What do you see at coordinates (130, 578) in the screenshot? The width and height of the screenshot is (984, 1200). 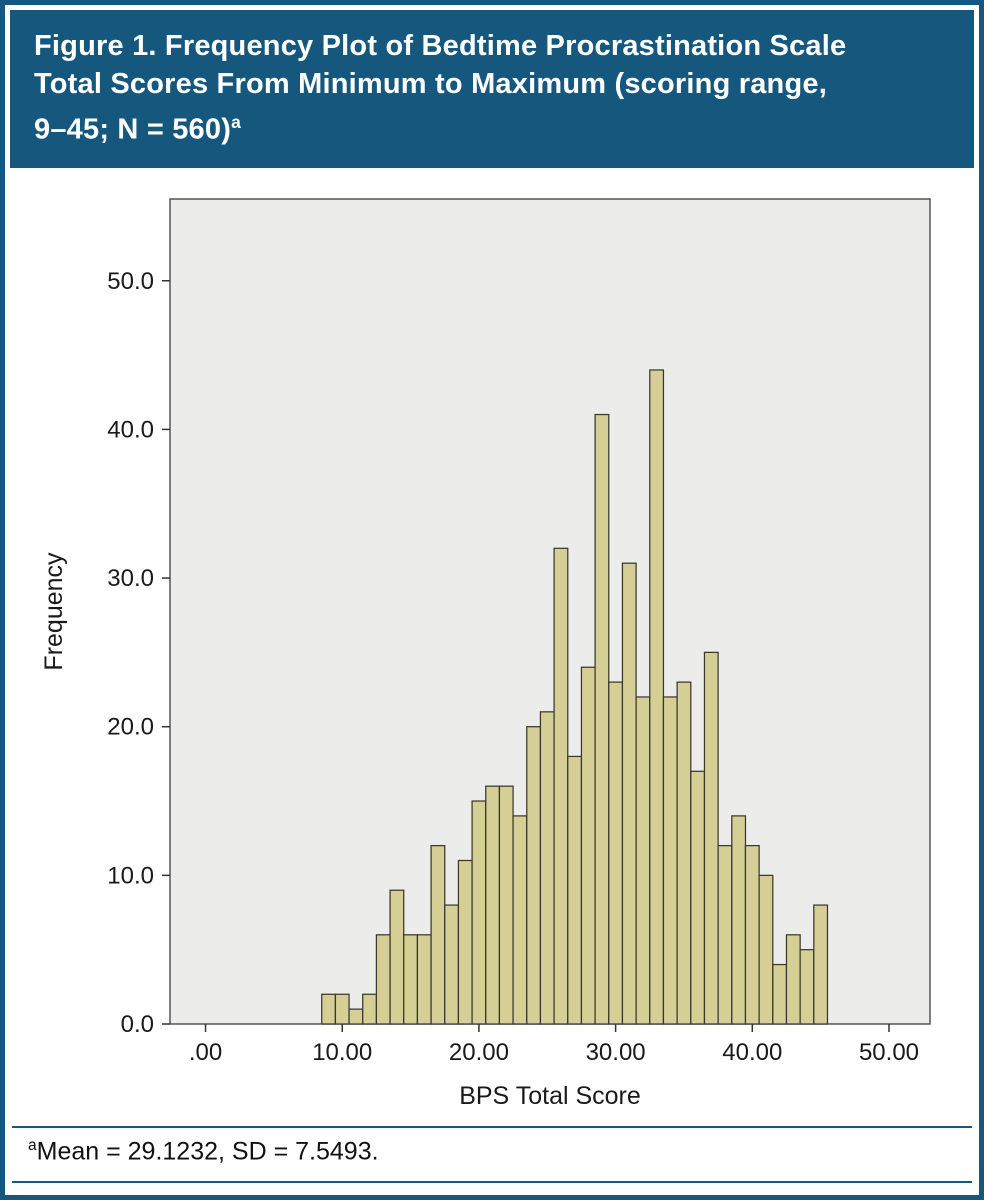 I see `y-tick-label: 30.0` at bounding box center [130, 578].